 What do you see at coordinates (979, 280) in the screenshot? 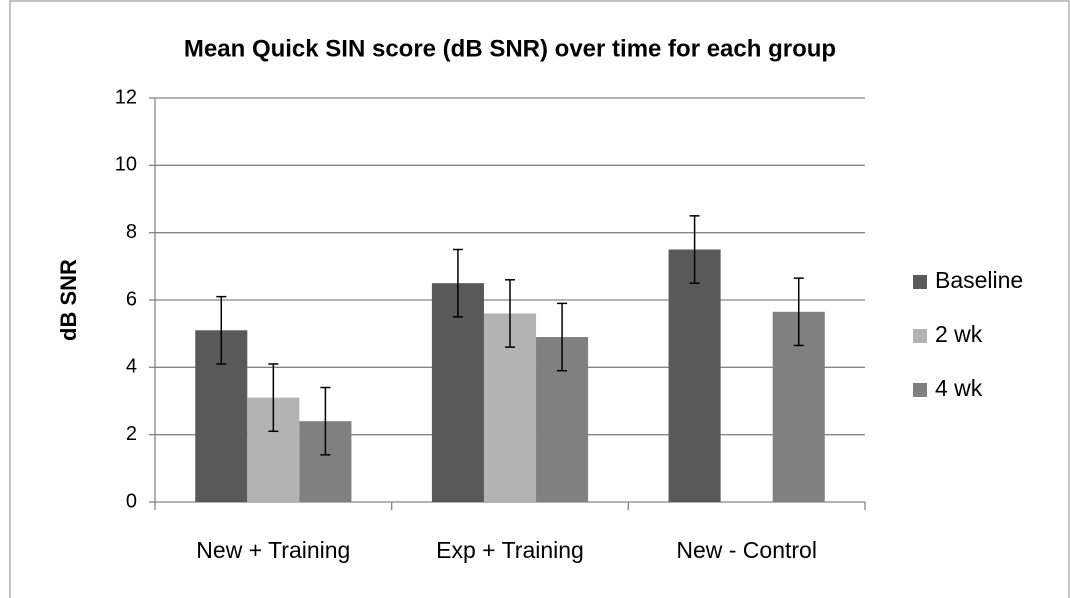
I see `legend-label: Baseline` at bounding box center [979, 280].